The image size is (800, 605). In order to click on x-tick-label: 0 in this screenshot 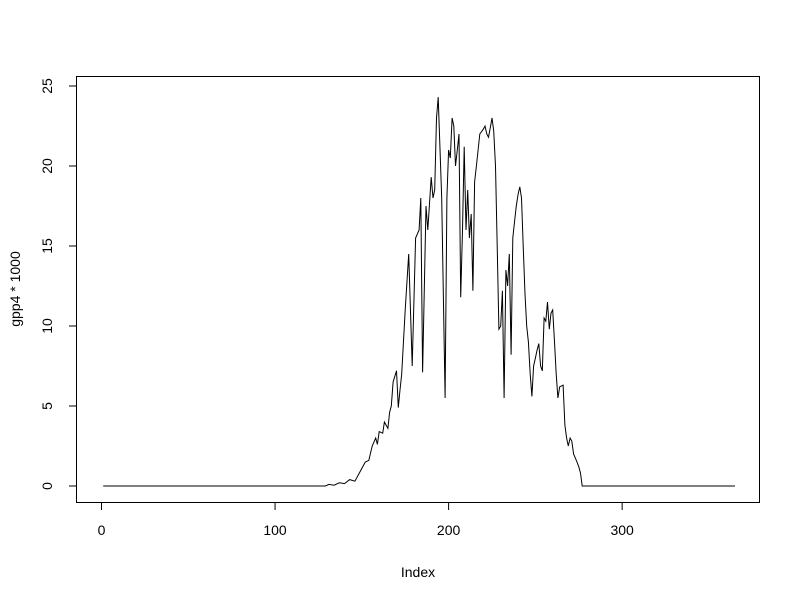, I will do `click(102, 530)`.